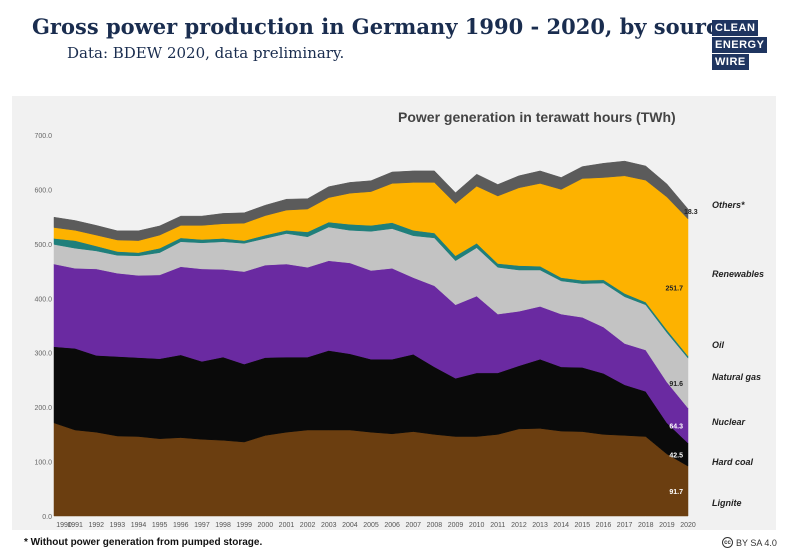  What do you see at coordinates (202, 525) in the screenshot?
I see `x-tick-label: 1997` at bounding box center [202, 525].